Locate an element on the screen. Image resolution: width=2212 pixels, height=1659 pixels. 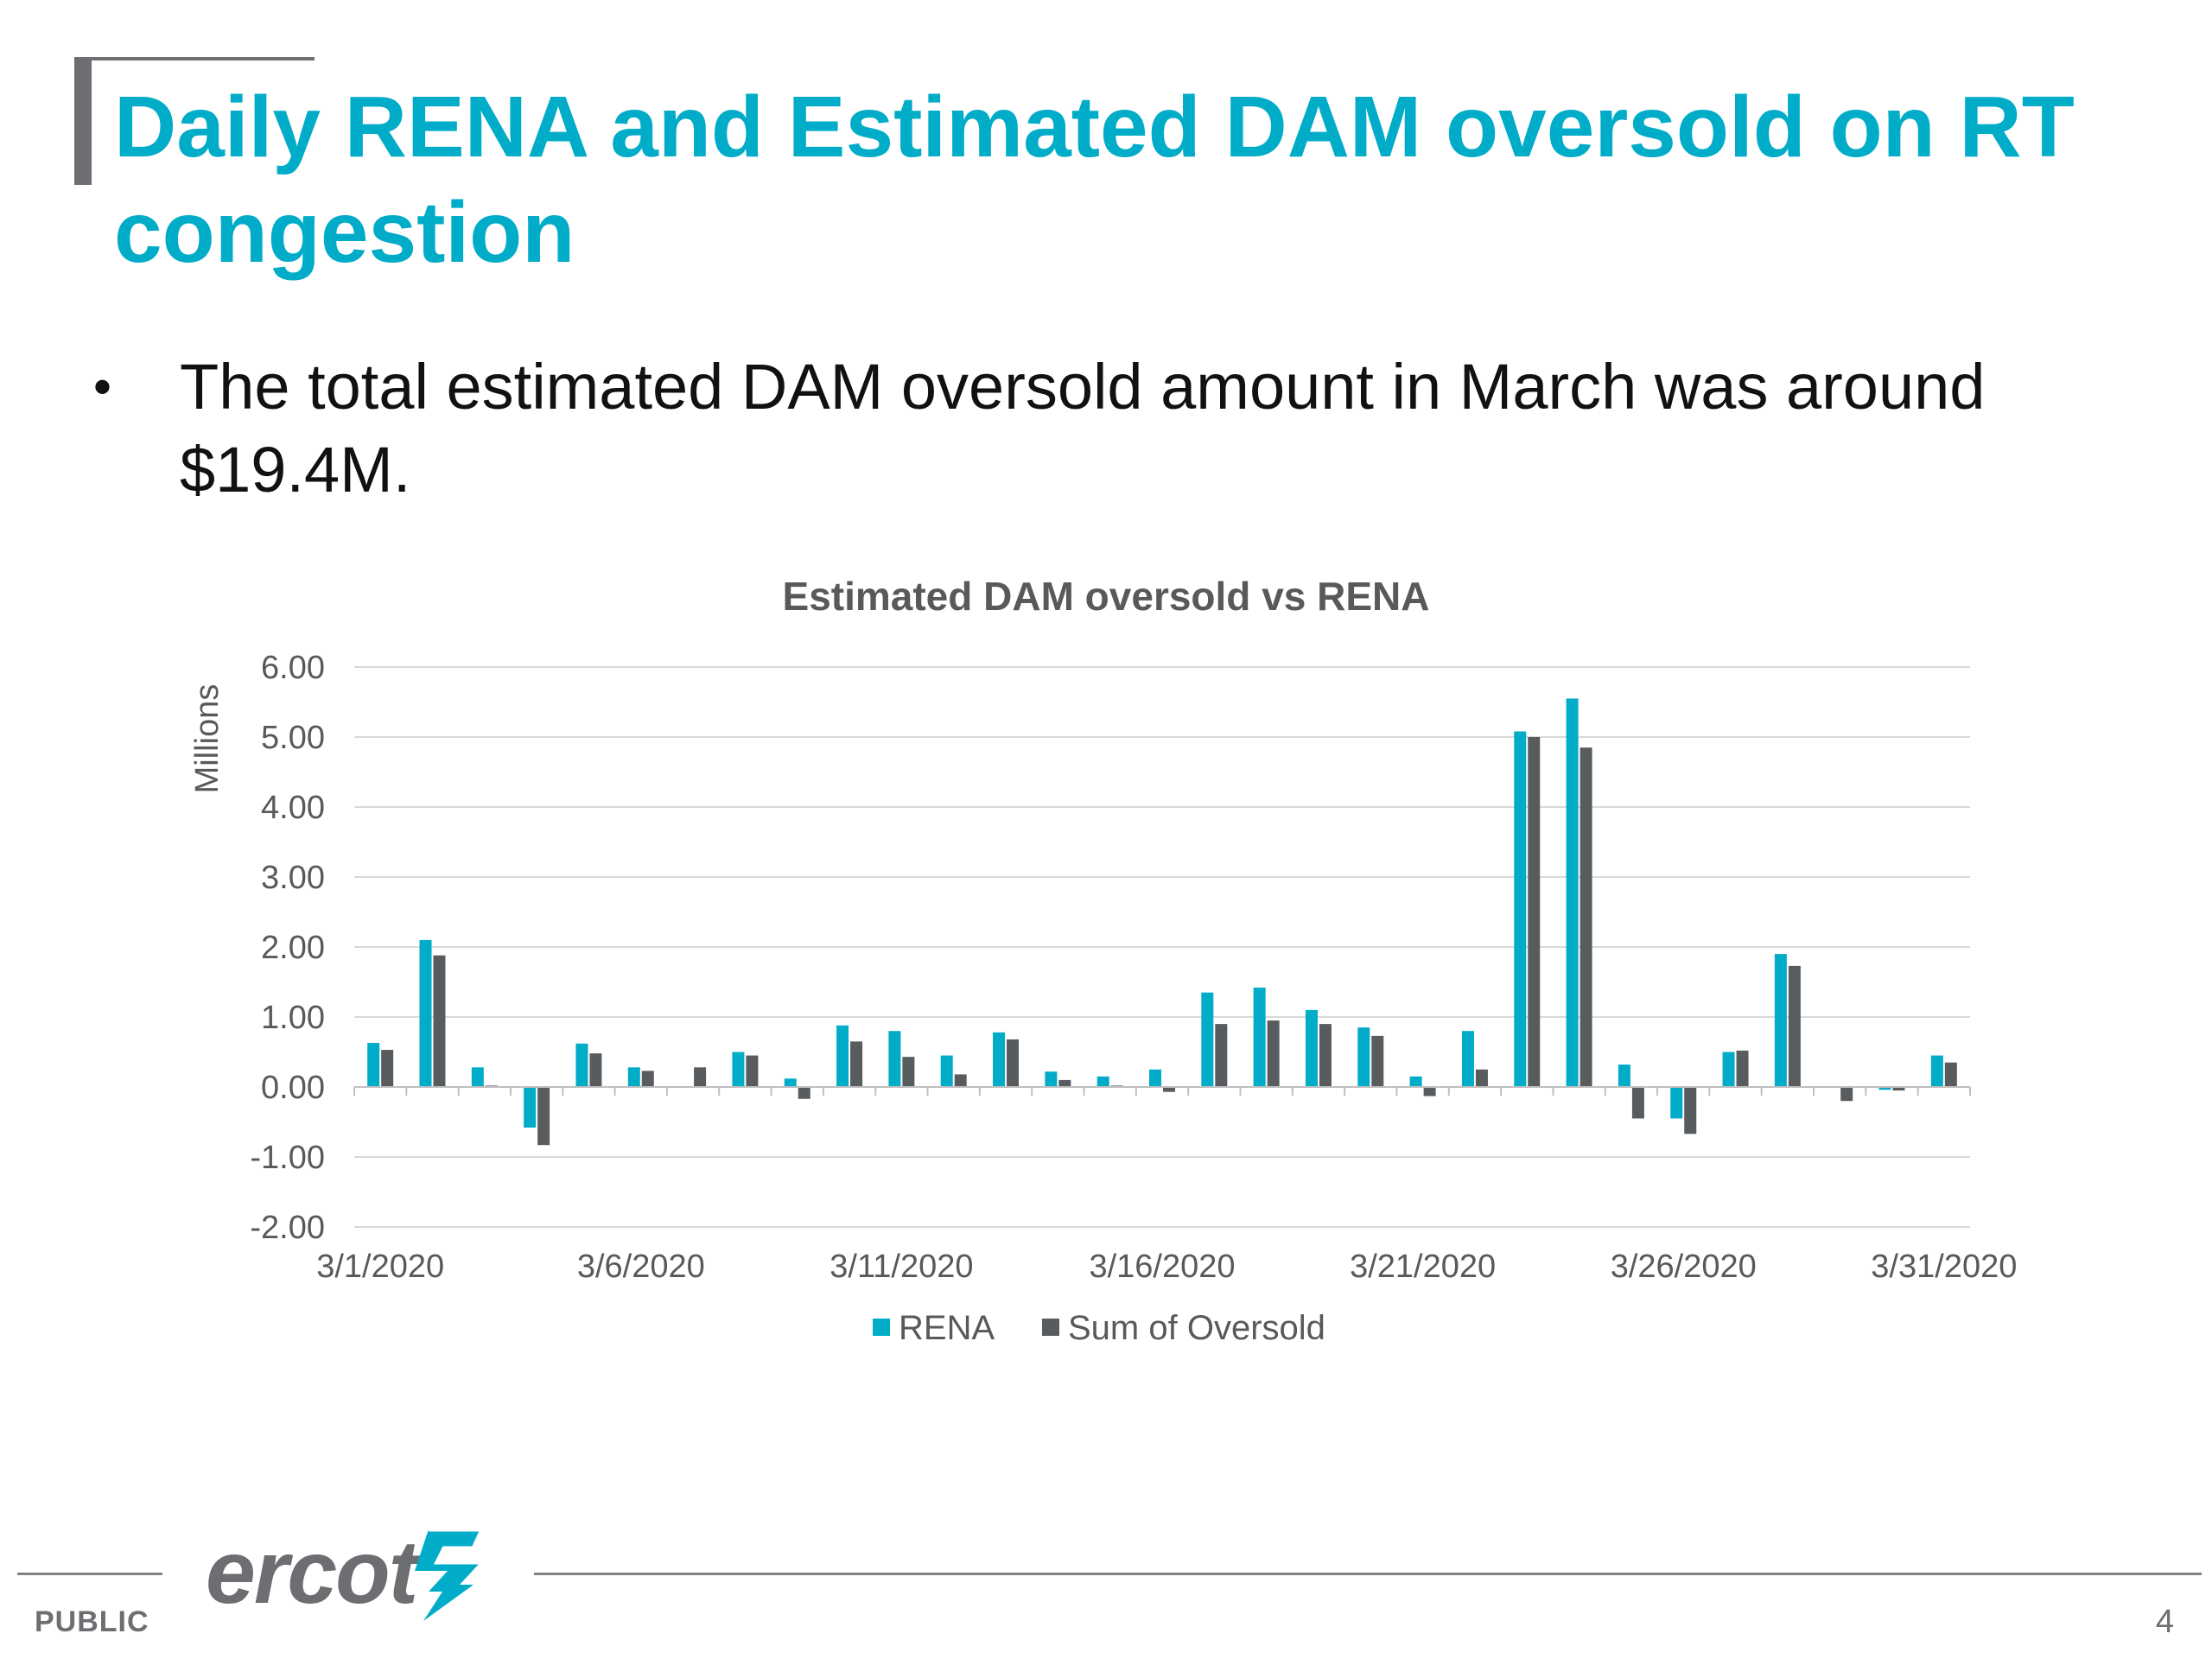
y-tick-label: 1.00 is located at coordinates (293, 1018).